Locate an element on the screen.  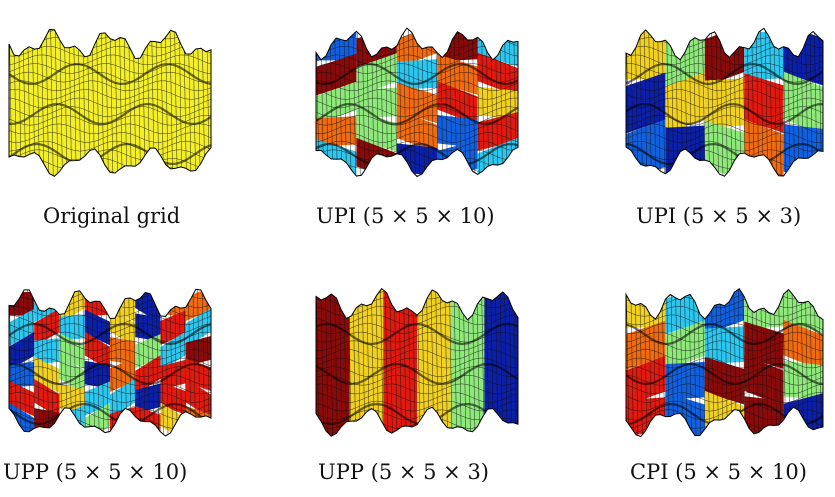
caption-upi-5-5-10: UPI (5 × 5 × 10) is located at coordinates (405, 216).